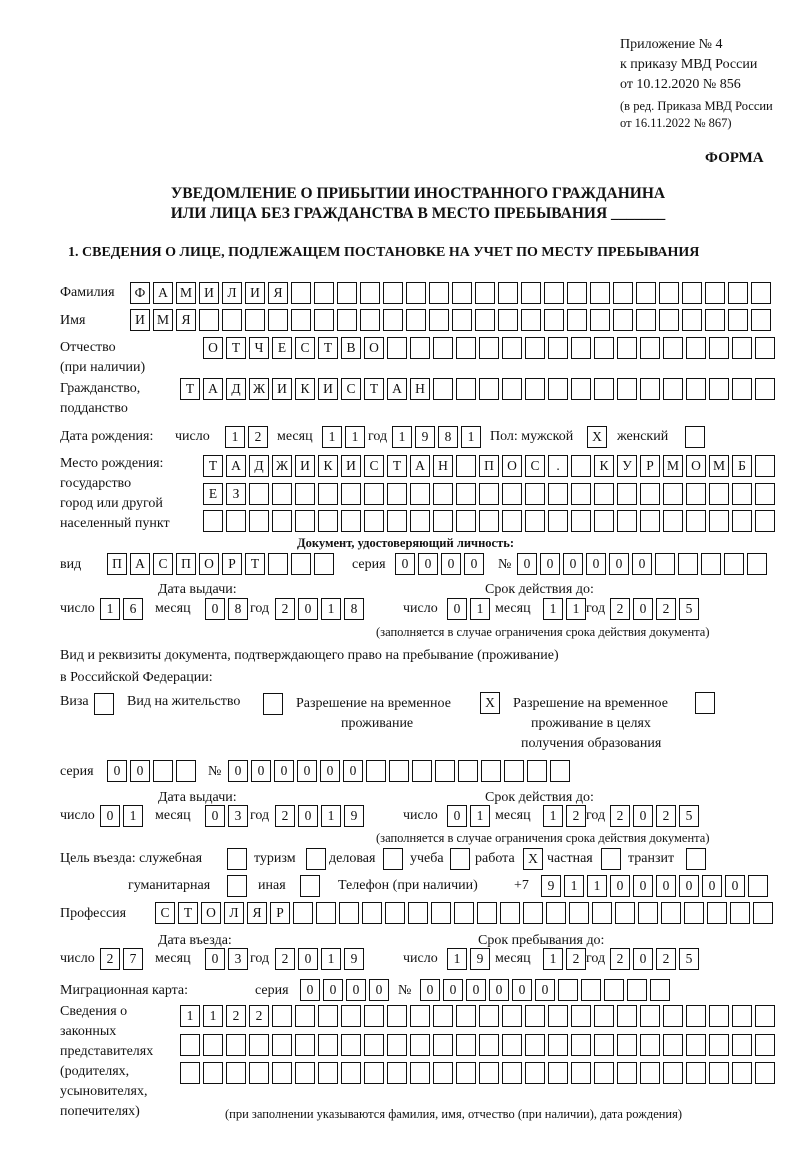 Image resolution: width=800 pixels, height=1163 pixels. Describe the element at coordinates (133, 959) in the screenshot. I see `input-cell: 7` at that location.